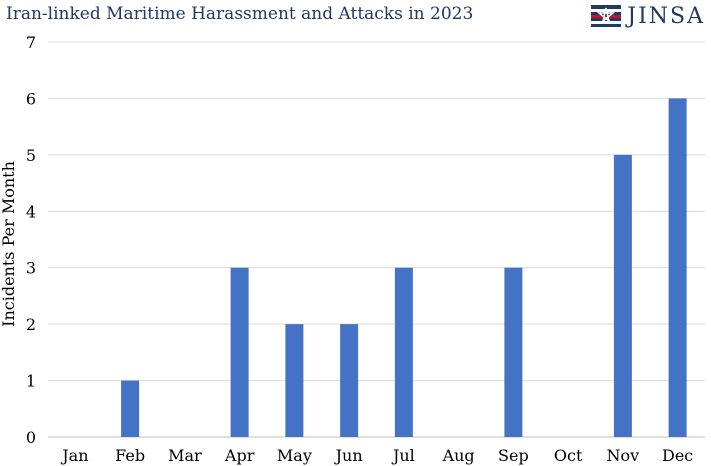 The width and height of the screenshot is (711, 466). What do you see at coordinates (403, 352) in the screenshot?
I see `bar-jul` at bounding box center [403, 352].